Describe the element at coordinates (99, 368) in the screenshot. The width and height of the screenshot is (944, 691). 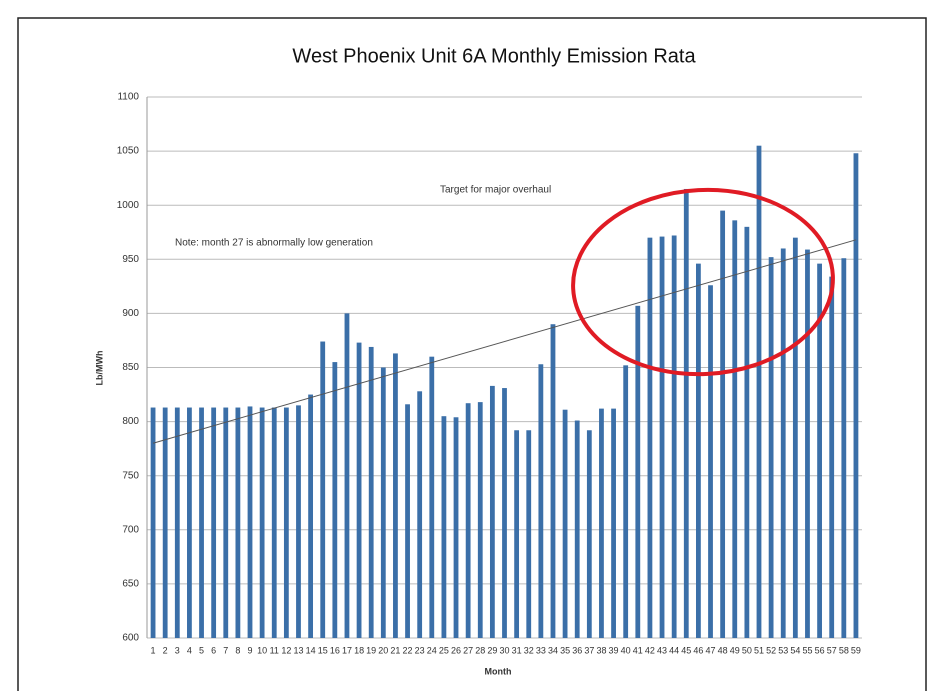
I see `y-axis-label: Lb/MWh` at that location.